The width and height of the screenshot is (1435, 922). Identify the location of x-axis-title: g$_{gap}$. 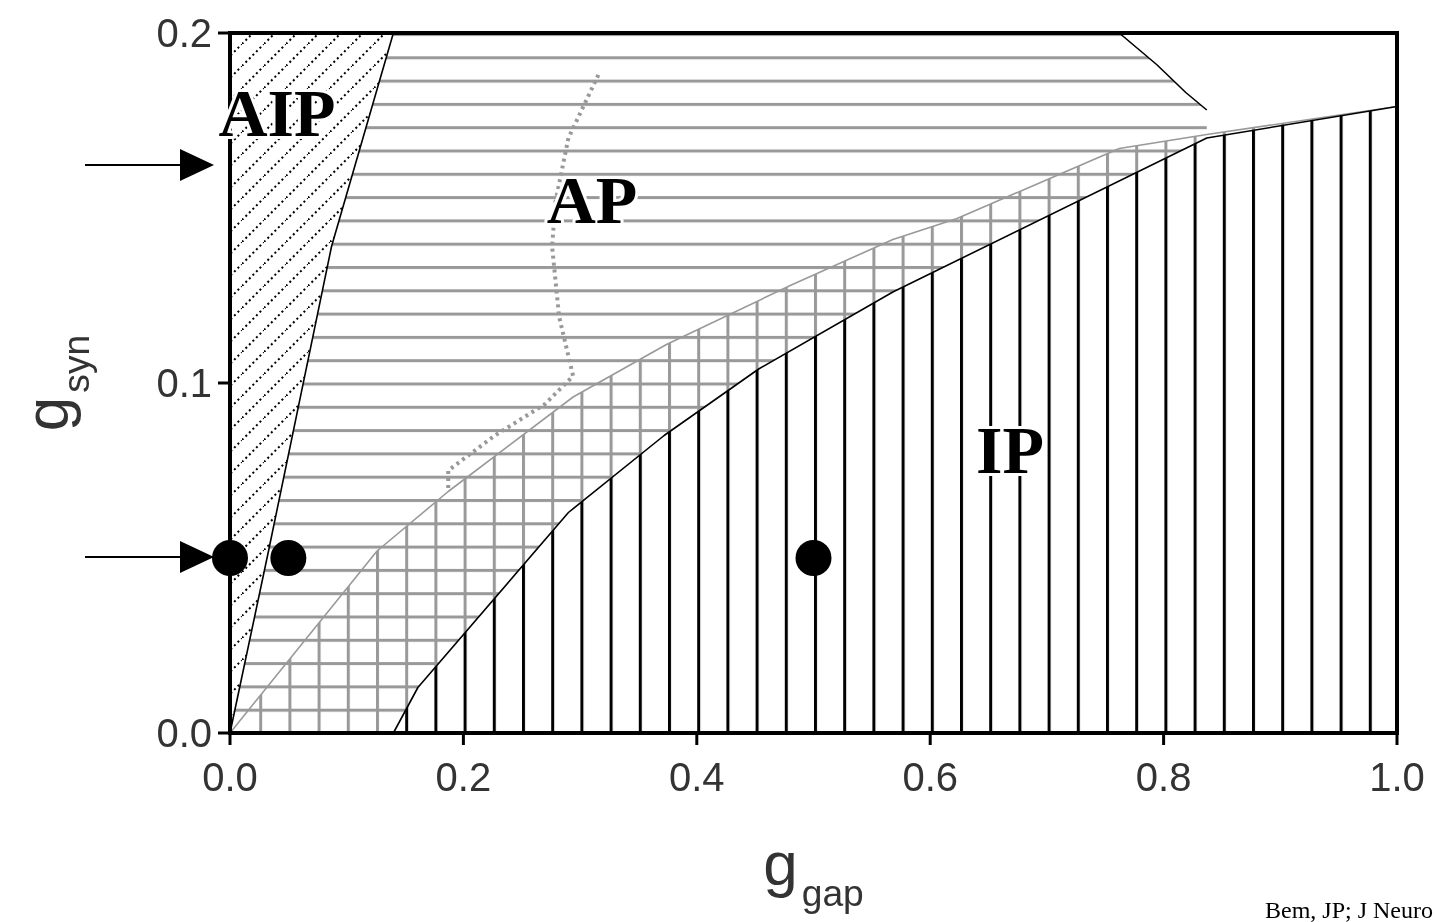
(813, 871).